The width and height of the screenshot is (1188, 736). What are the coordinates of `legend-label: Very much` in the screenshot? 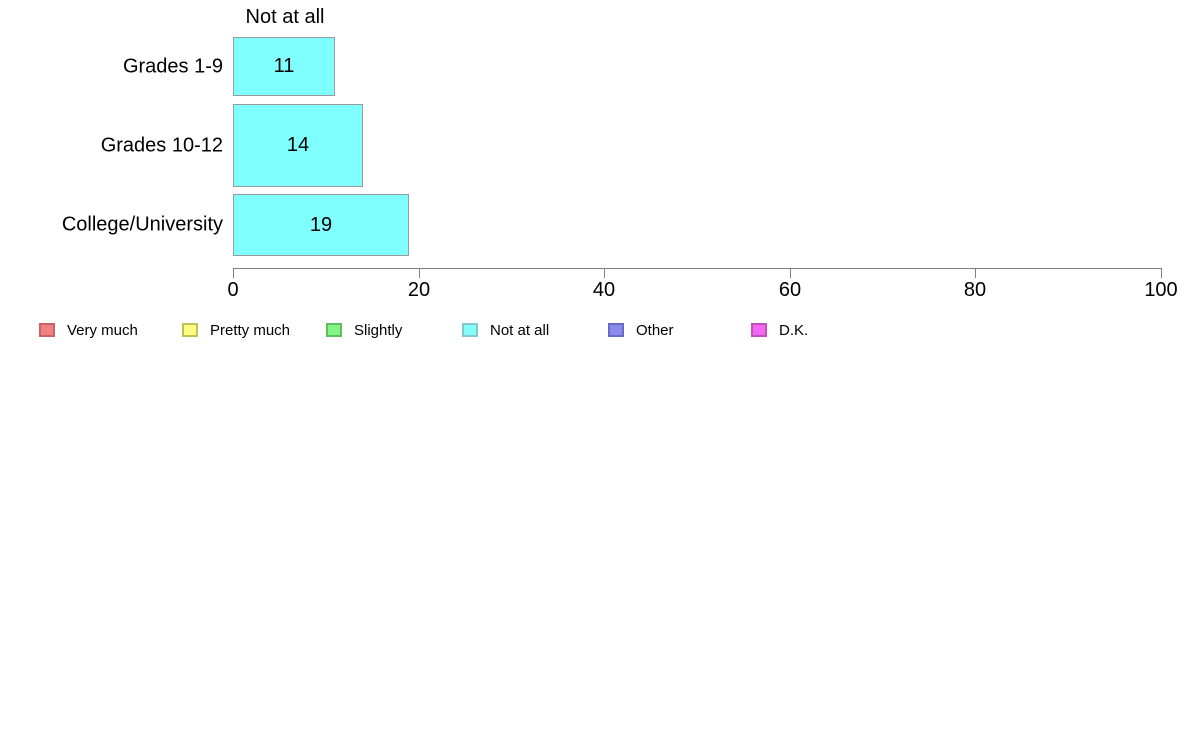 It's located at (102, 330).